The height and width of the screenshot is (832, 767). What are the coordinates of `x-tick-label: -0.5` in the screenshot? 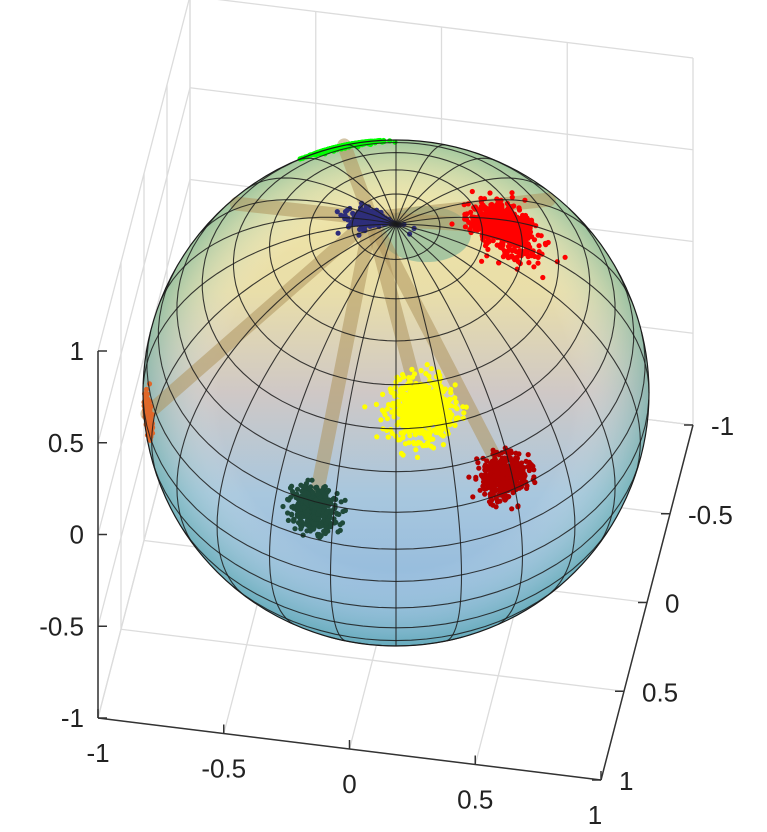 It's located at (223, 769).